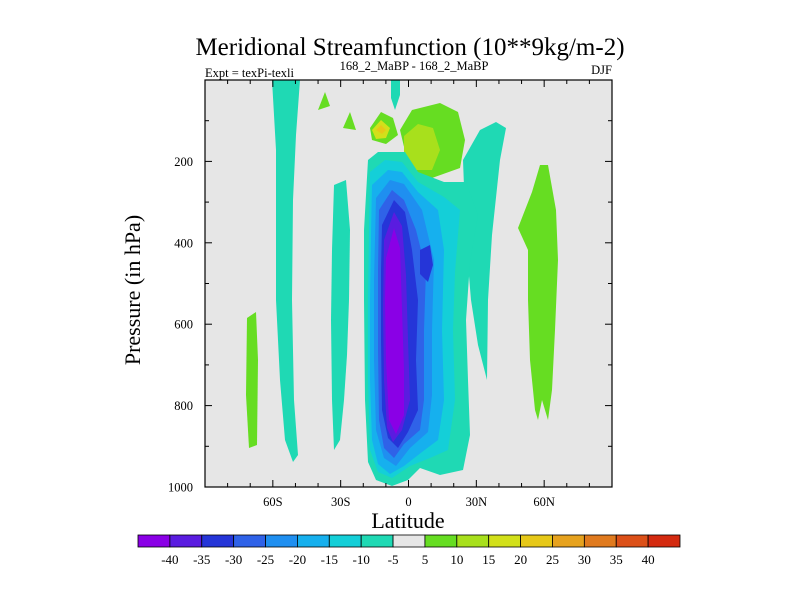 This screenshot has width=800, height=600. What do you see at coordinates (414, 66) in the screenshot?
I see `center-subtitle: 168_2_MaBP - 168_2_MaBP` at bounding box center [414, 66].